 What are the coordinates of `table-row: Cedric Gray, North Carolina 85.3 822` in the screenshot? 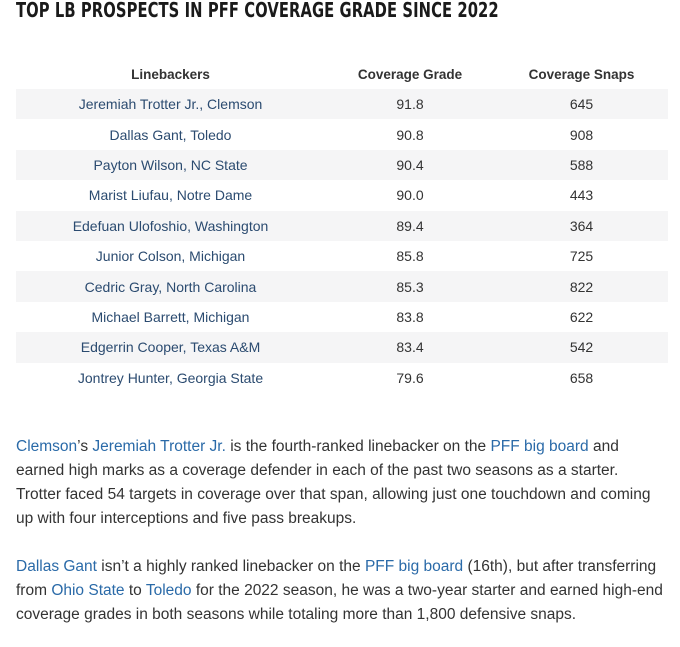 It's located at (342, 286).